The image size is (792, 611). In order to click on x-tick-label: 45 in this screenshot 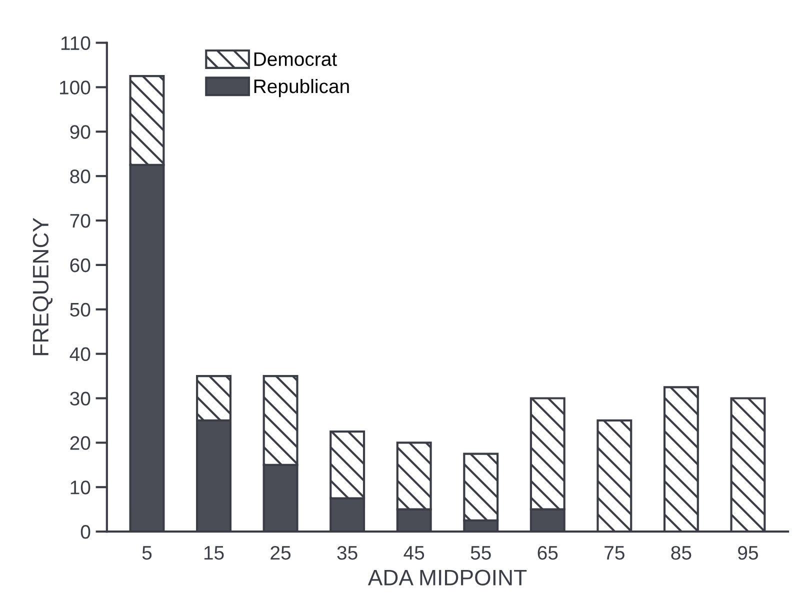, I will do `click(414, 553)`.